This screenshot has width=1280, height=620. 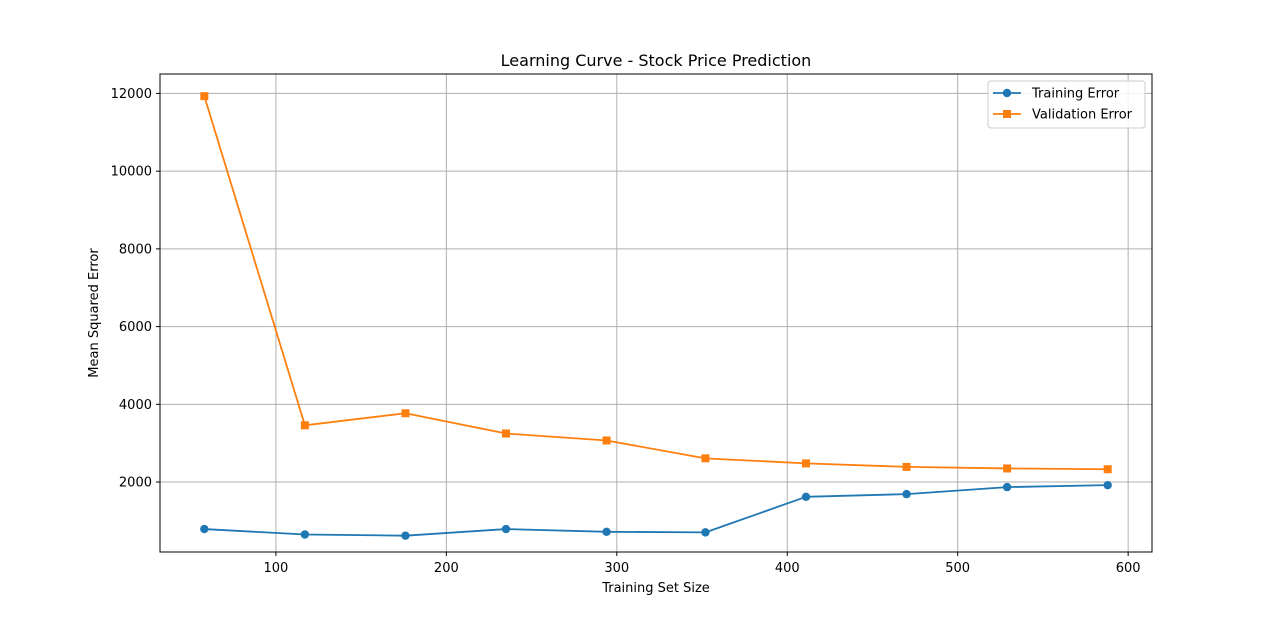 I want to click on series-line, so click(x=656, y=510).